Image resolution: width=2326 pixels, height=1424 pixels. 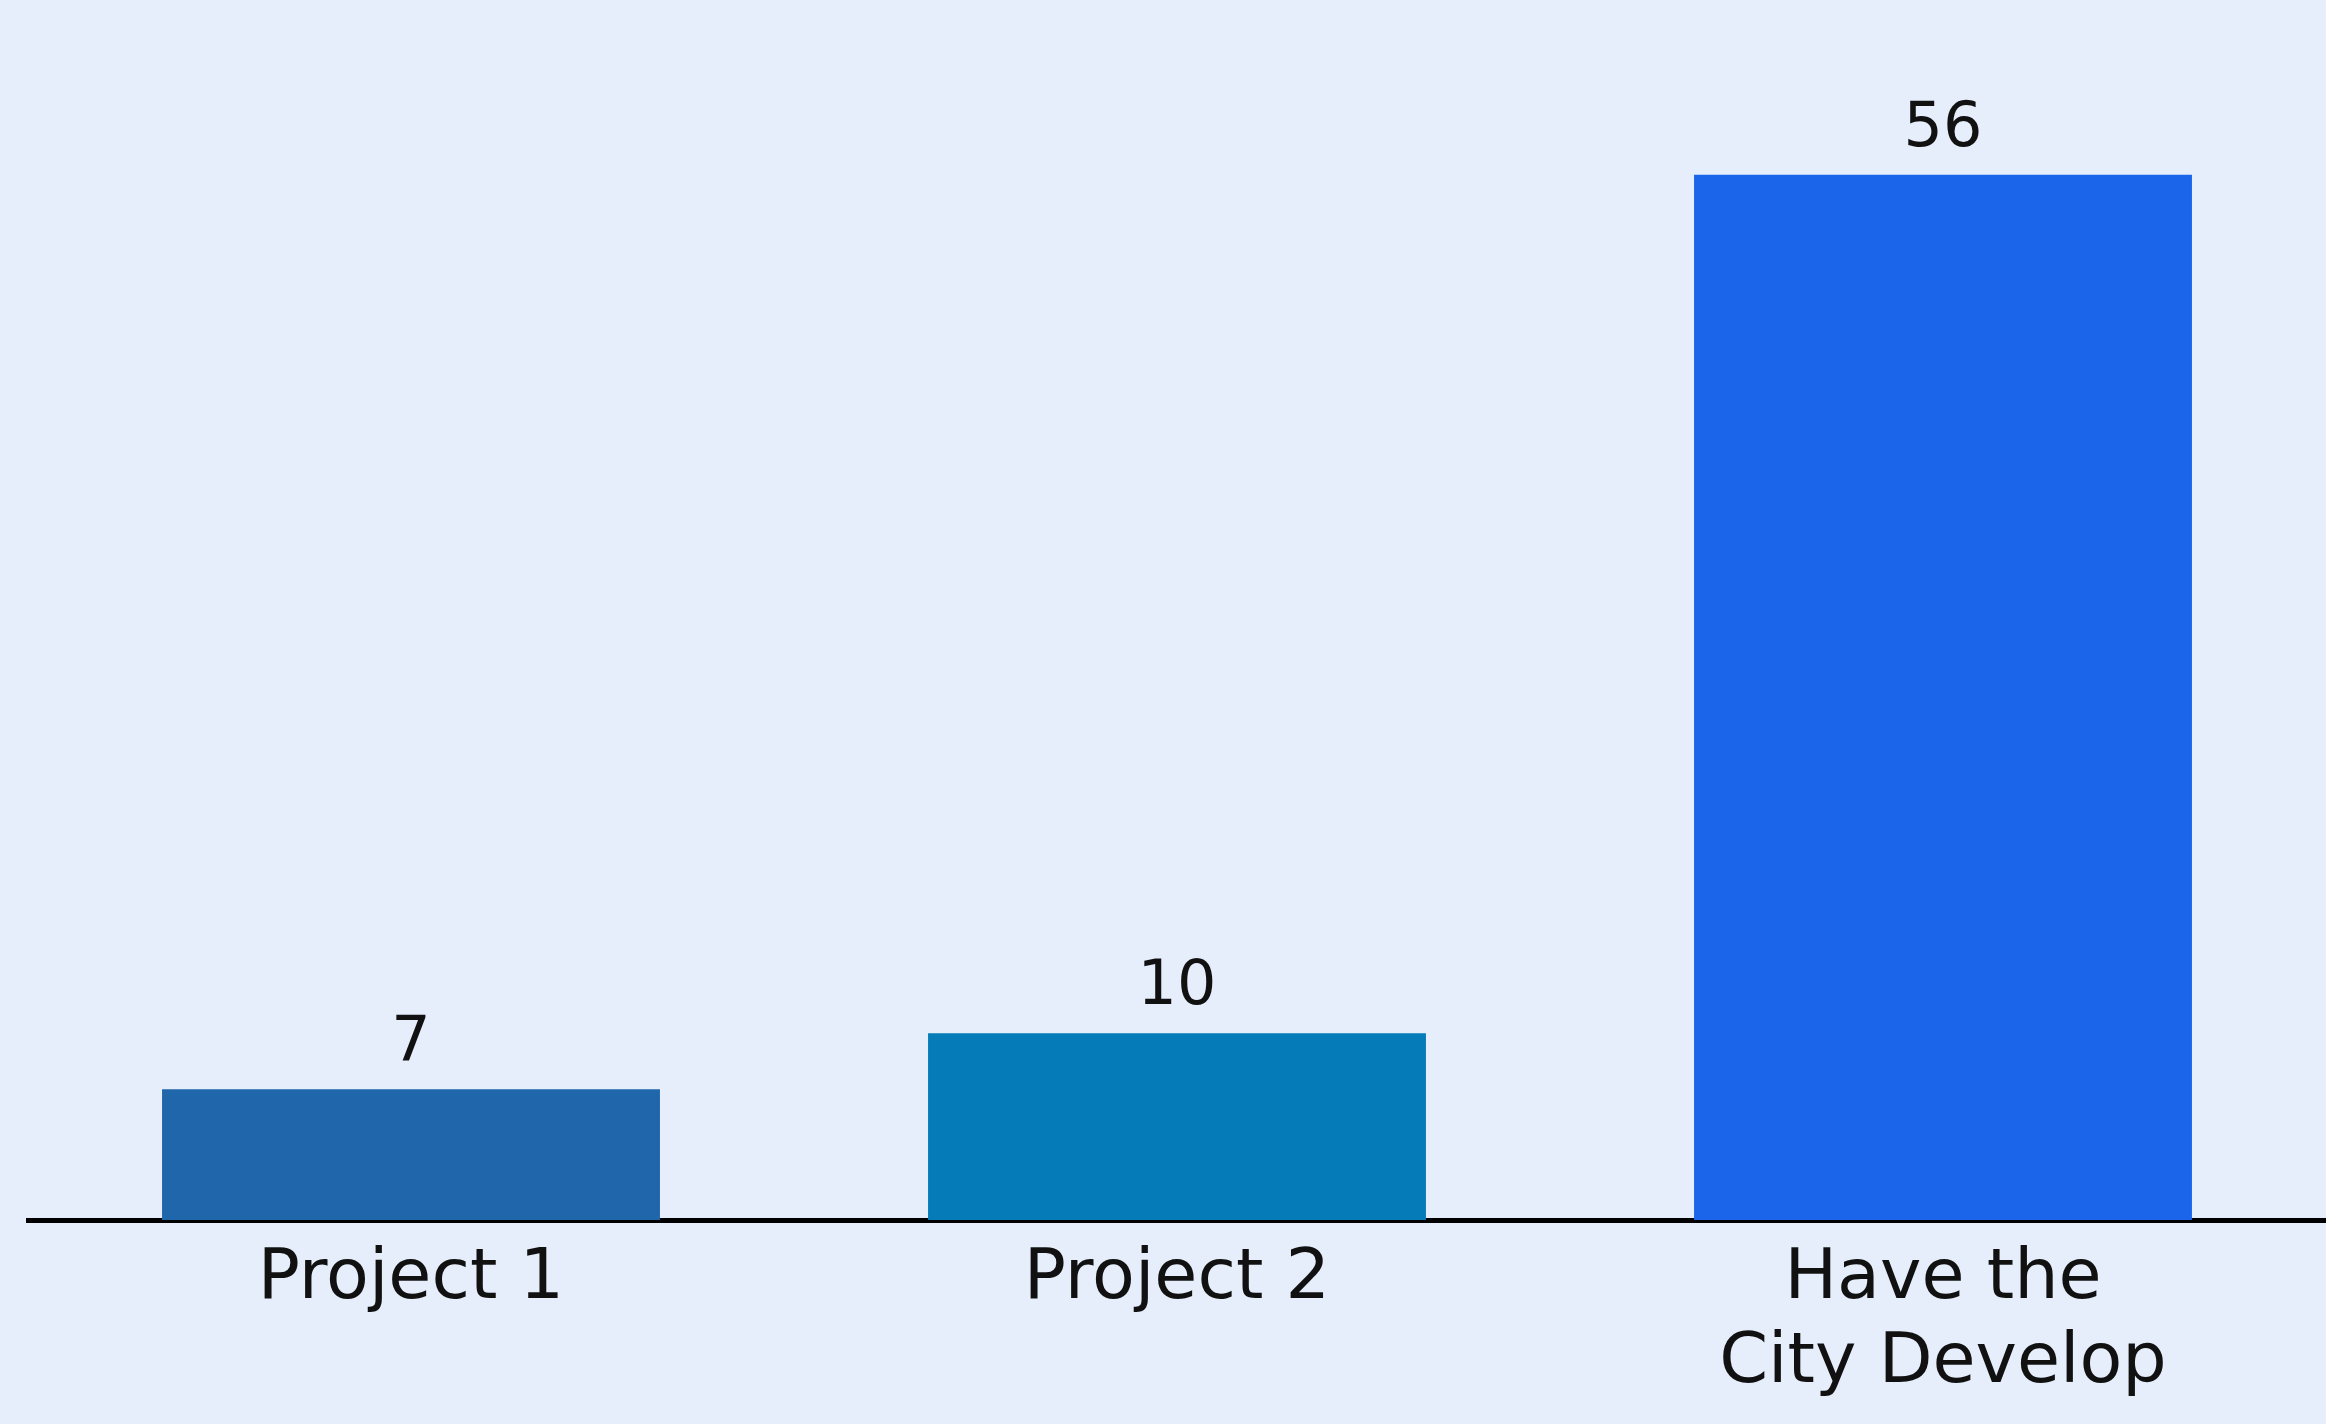 I want to click on x-tick-label: Have the City Develop, so click(x=1943, y=1316).